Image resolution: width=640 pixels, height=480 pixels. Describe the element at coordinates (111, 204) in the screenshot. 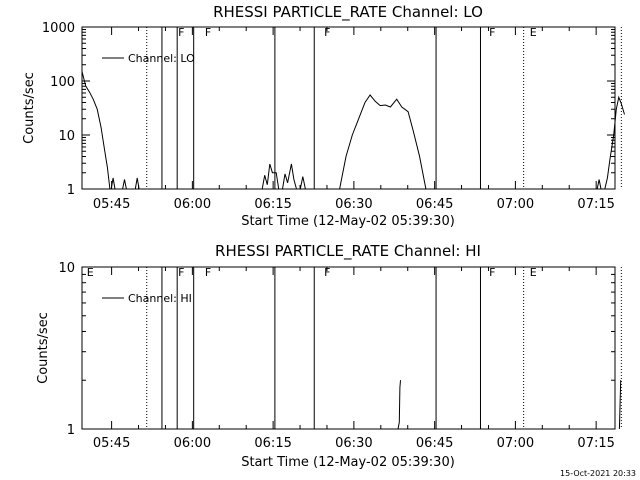

I see `x-tick-label-lo: 05:45` at that location.